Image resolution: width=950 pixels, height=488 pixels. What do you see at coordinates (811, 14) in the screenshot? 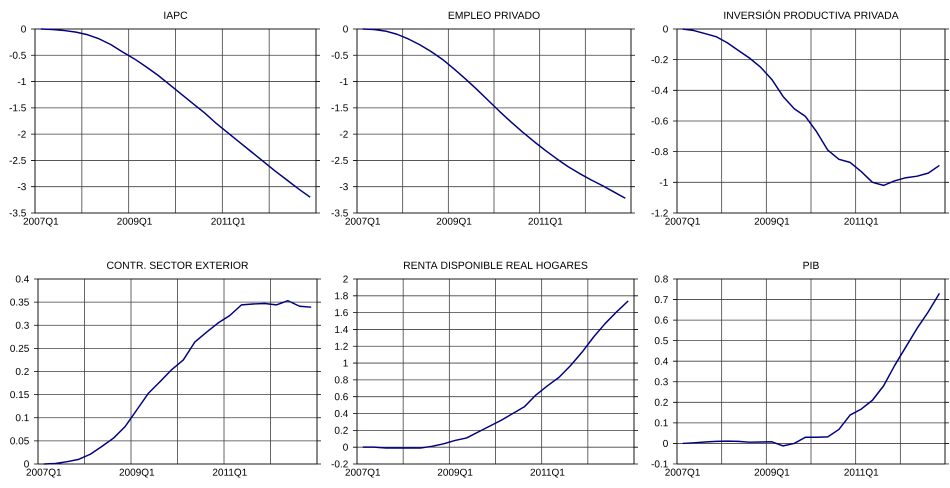
I see `chart-title: INVERSIÓN PRODUCTIVA PRIVADA` at bounding box center [811, 14].